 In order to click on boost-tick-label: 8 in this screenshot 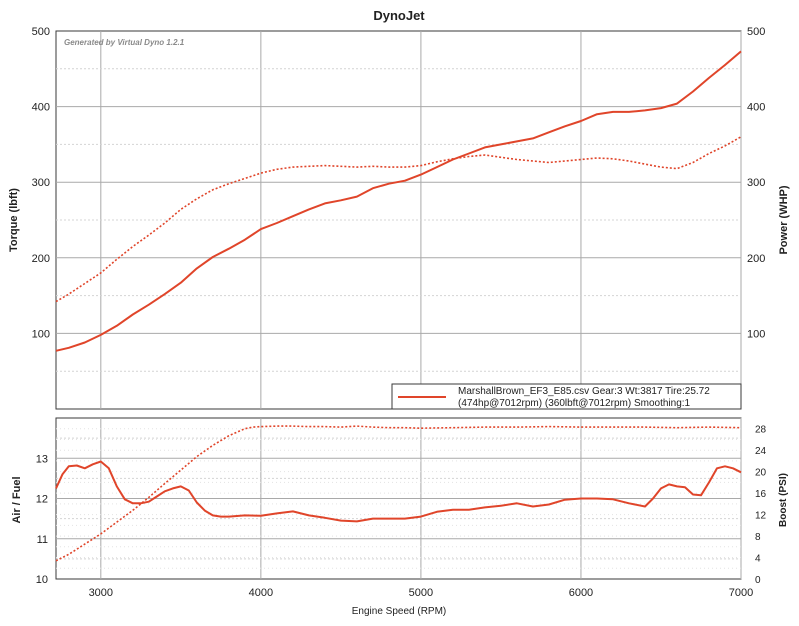, I will do `click(758, 537)`.